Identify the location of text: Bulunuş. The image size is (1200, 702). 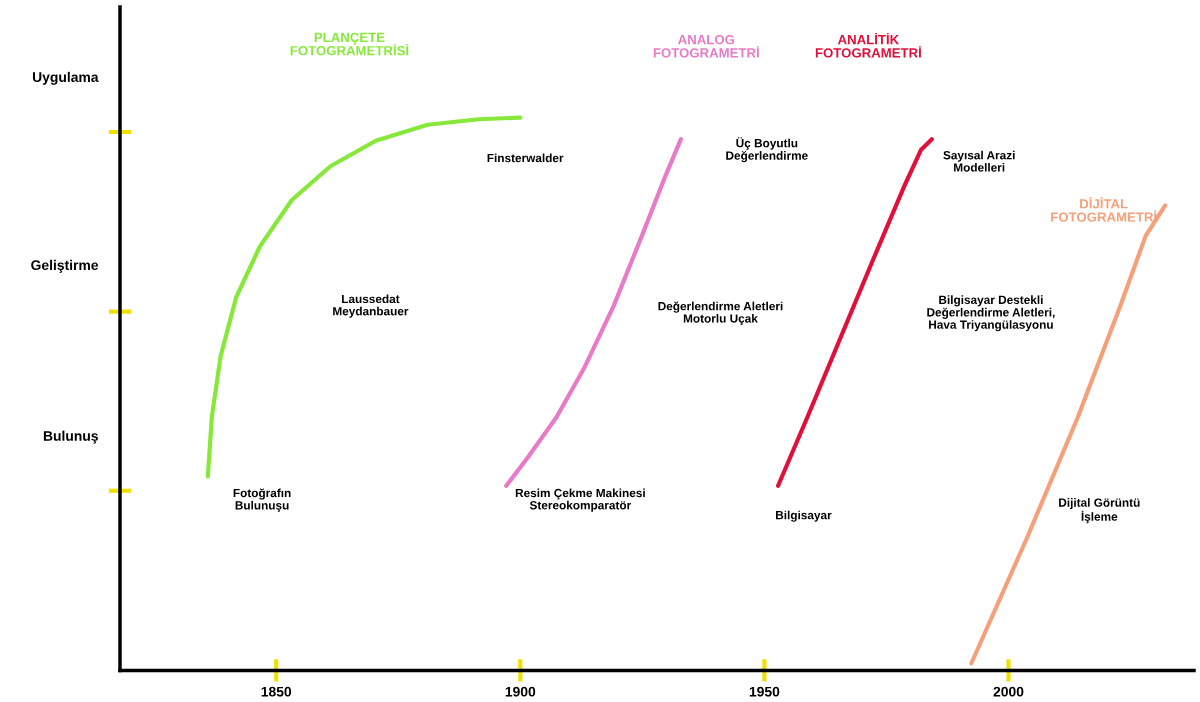
(70, 437).